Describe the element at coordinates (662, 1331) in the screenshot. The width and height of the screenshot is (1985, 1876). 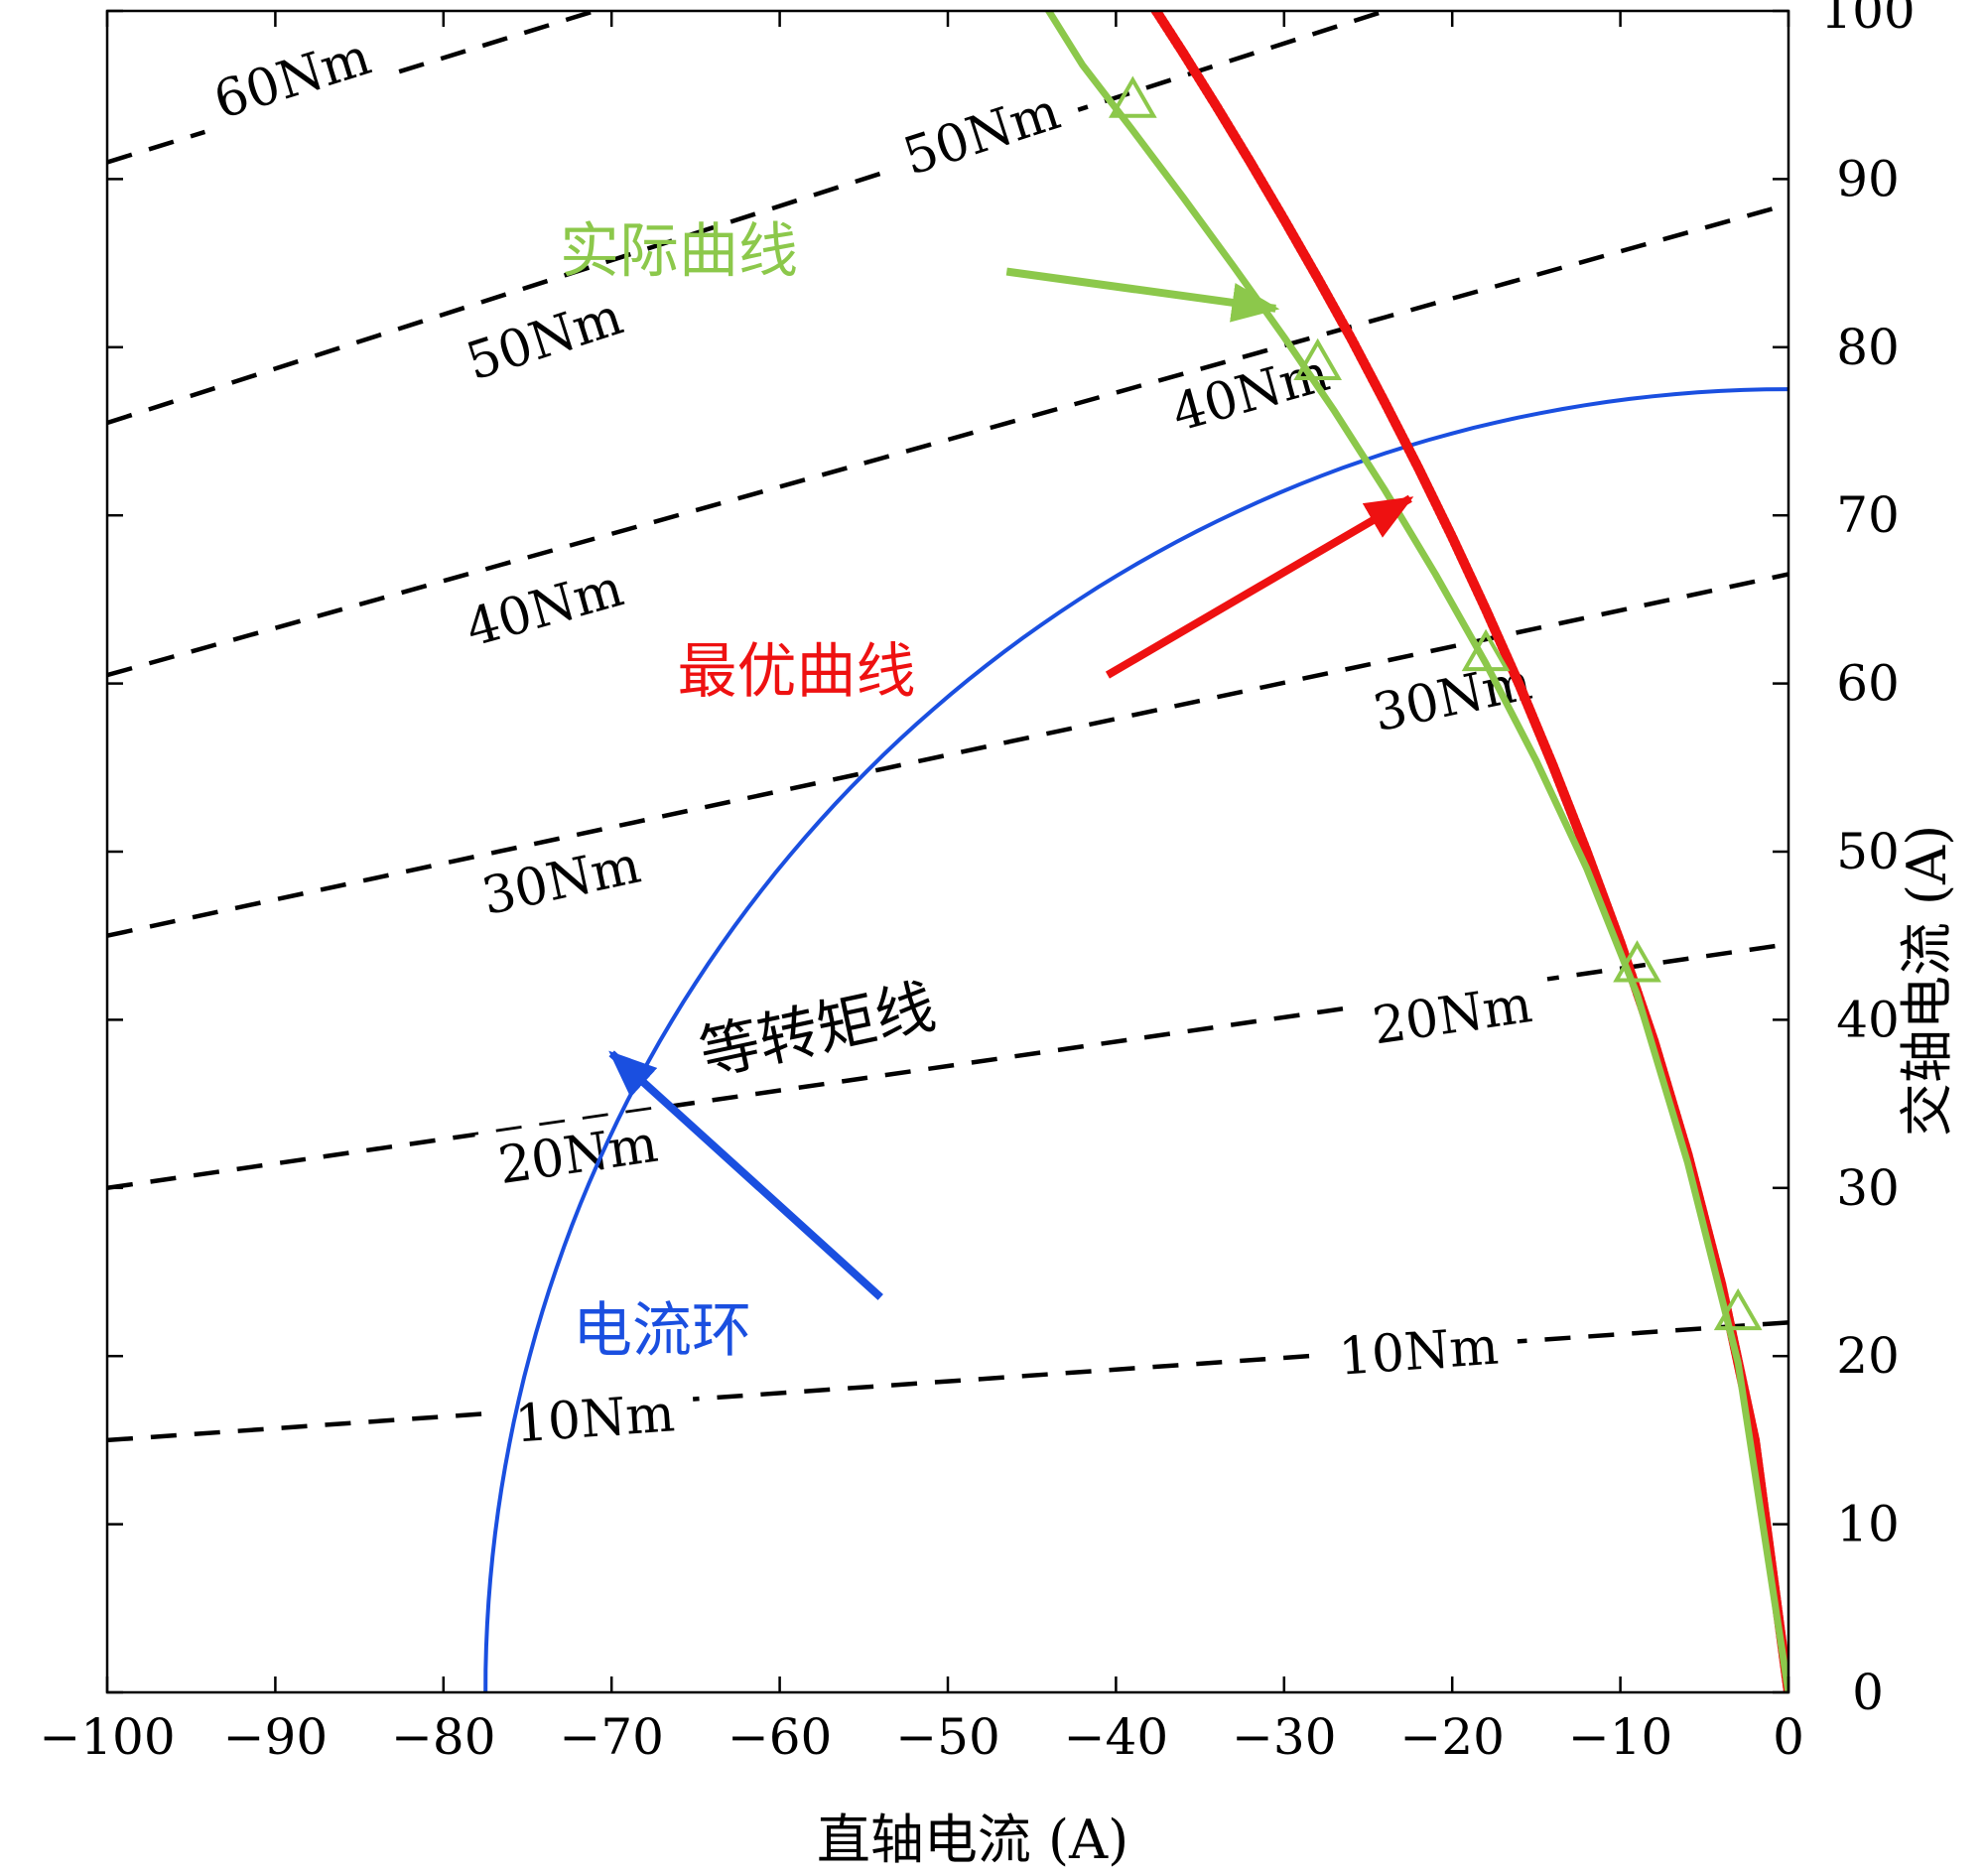
I see `annotation-label: 电流环` at that location.